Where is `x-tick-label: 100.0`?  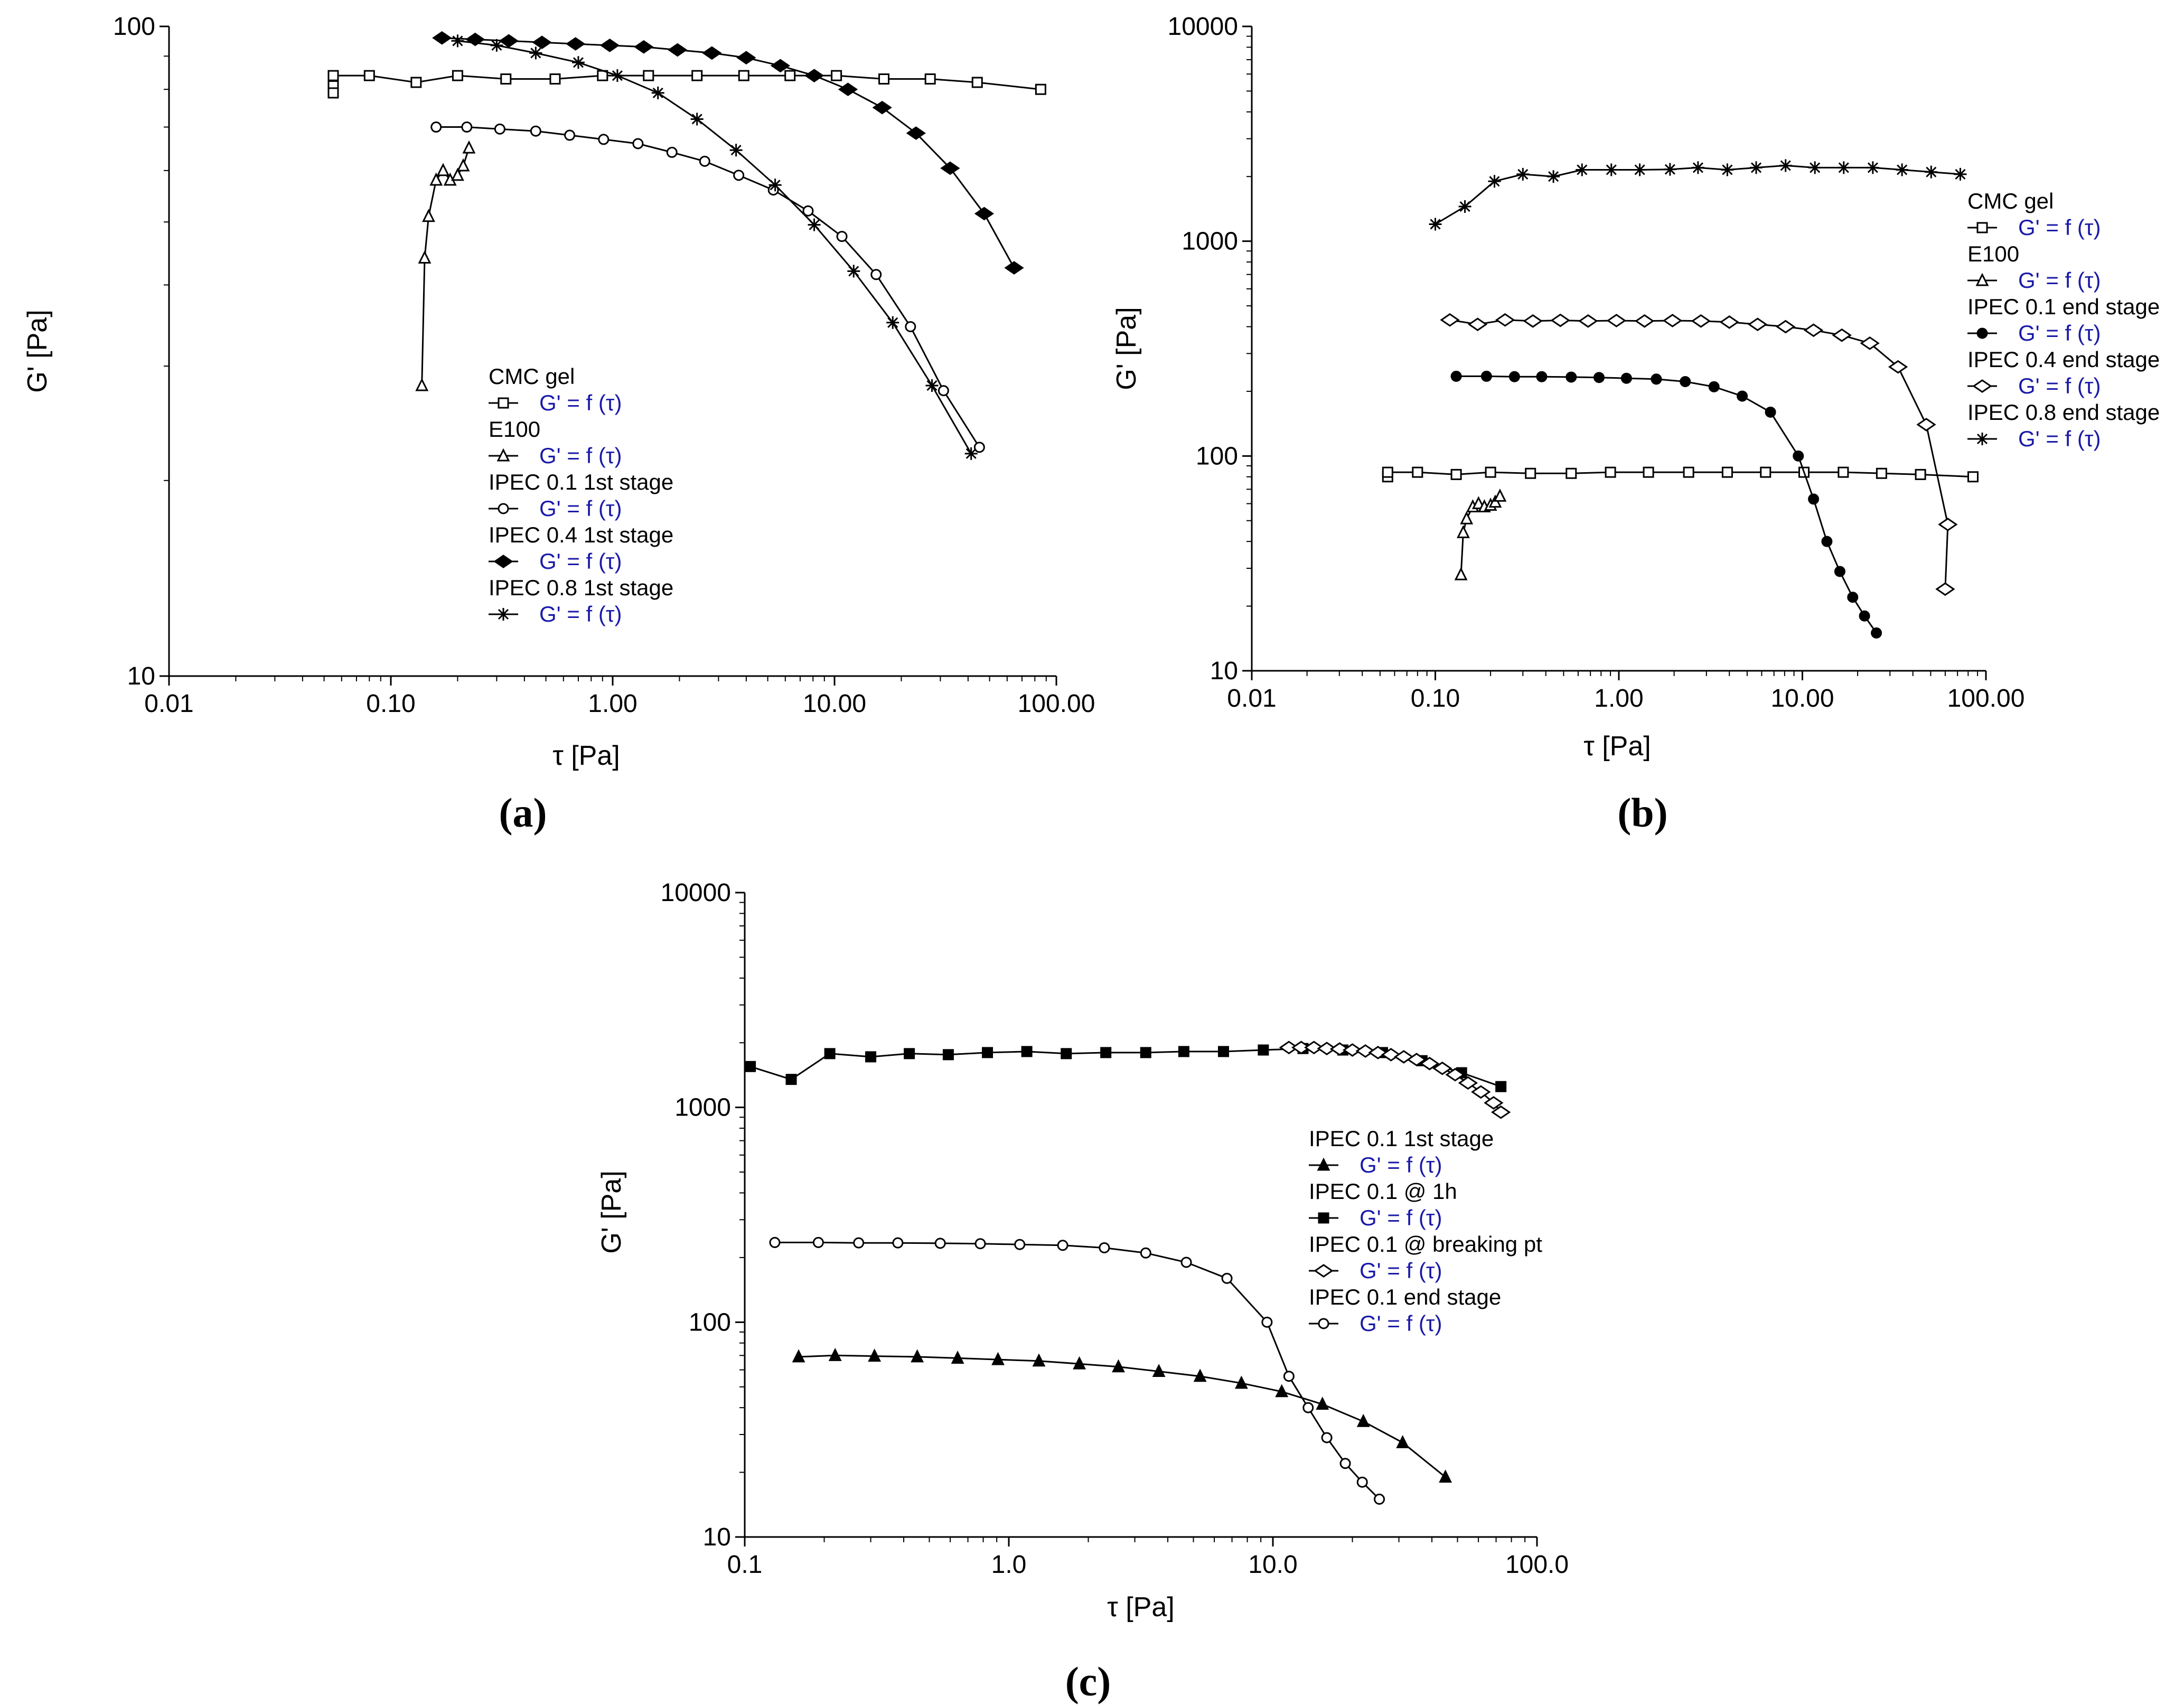 x-tick-label: 100.0 is located at coordinates (1537, 1565).